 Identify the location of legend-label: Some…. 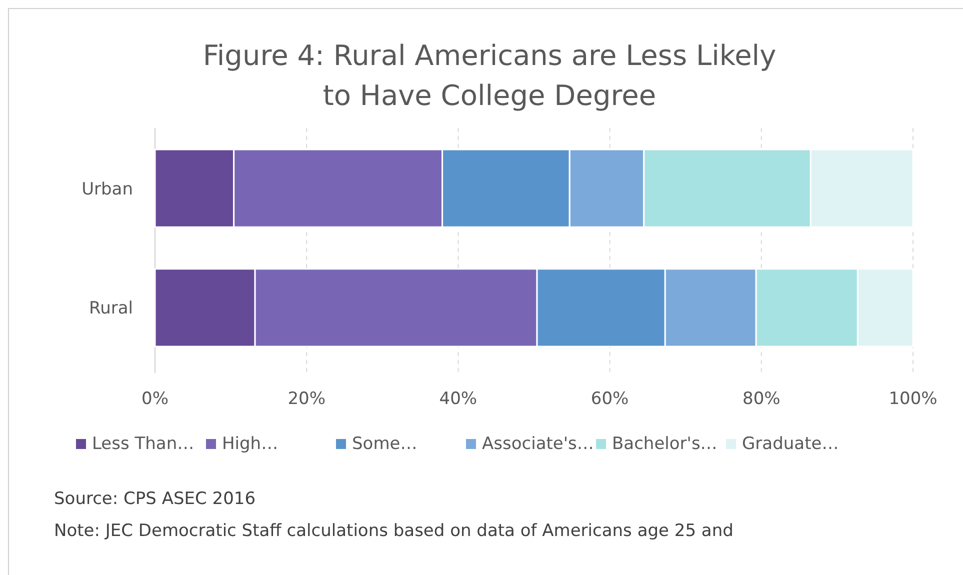
(385, 444).